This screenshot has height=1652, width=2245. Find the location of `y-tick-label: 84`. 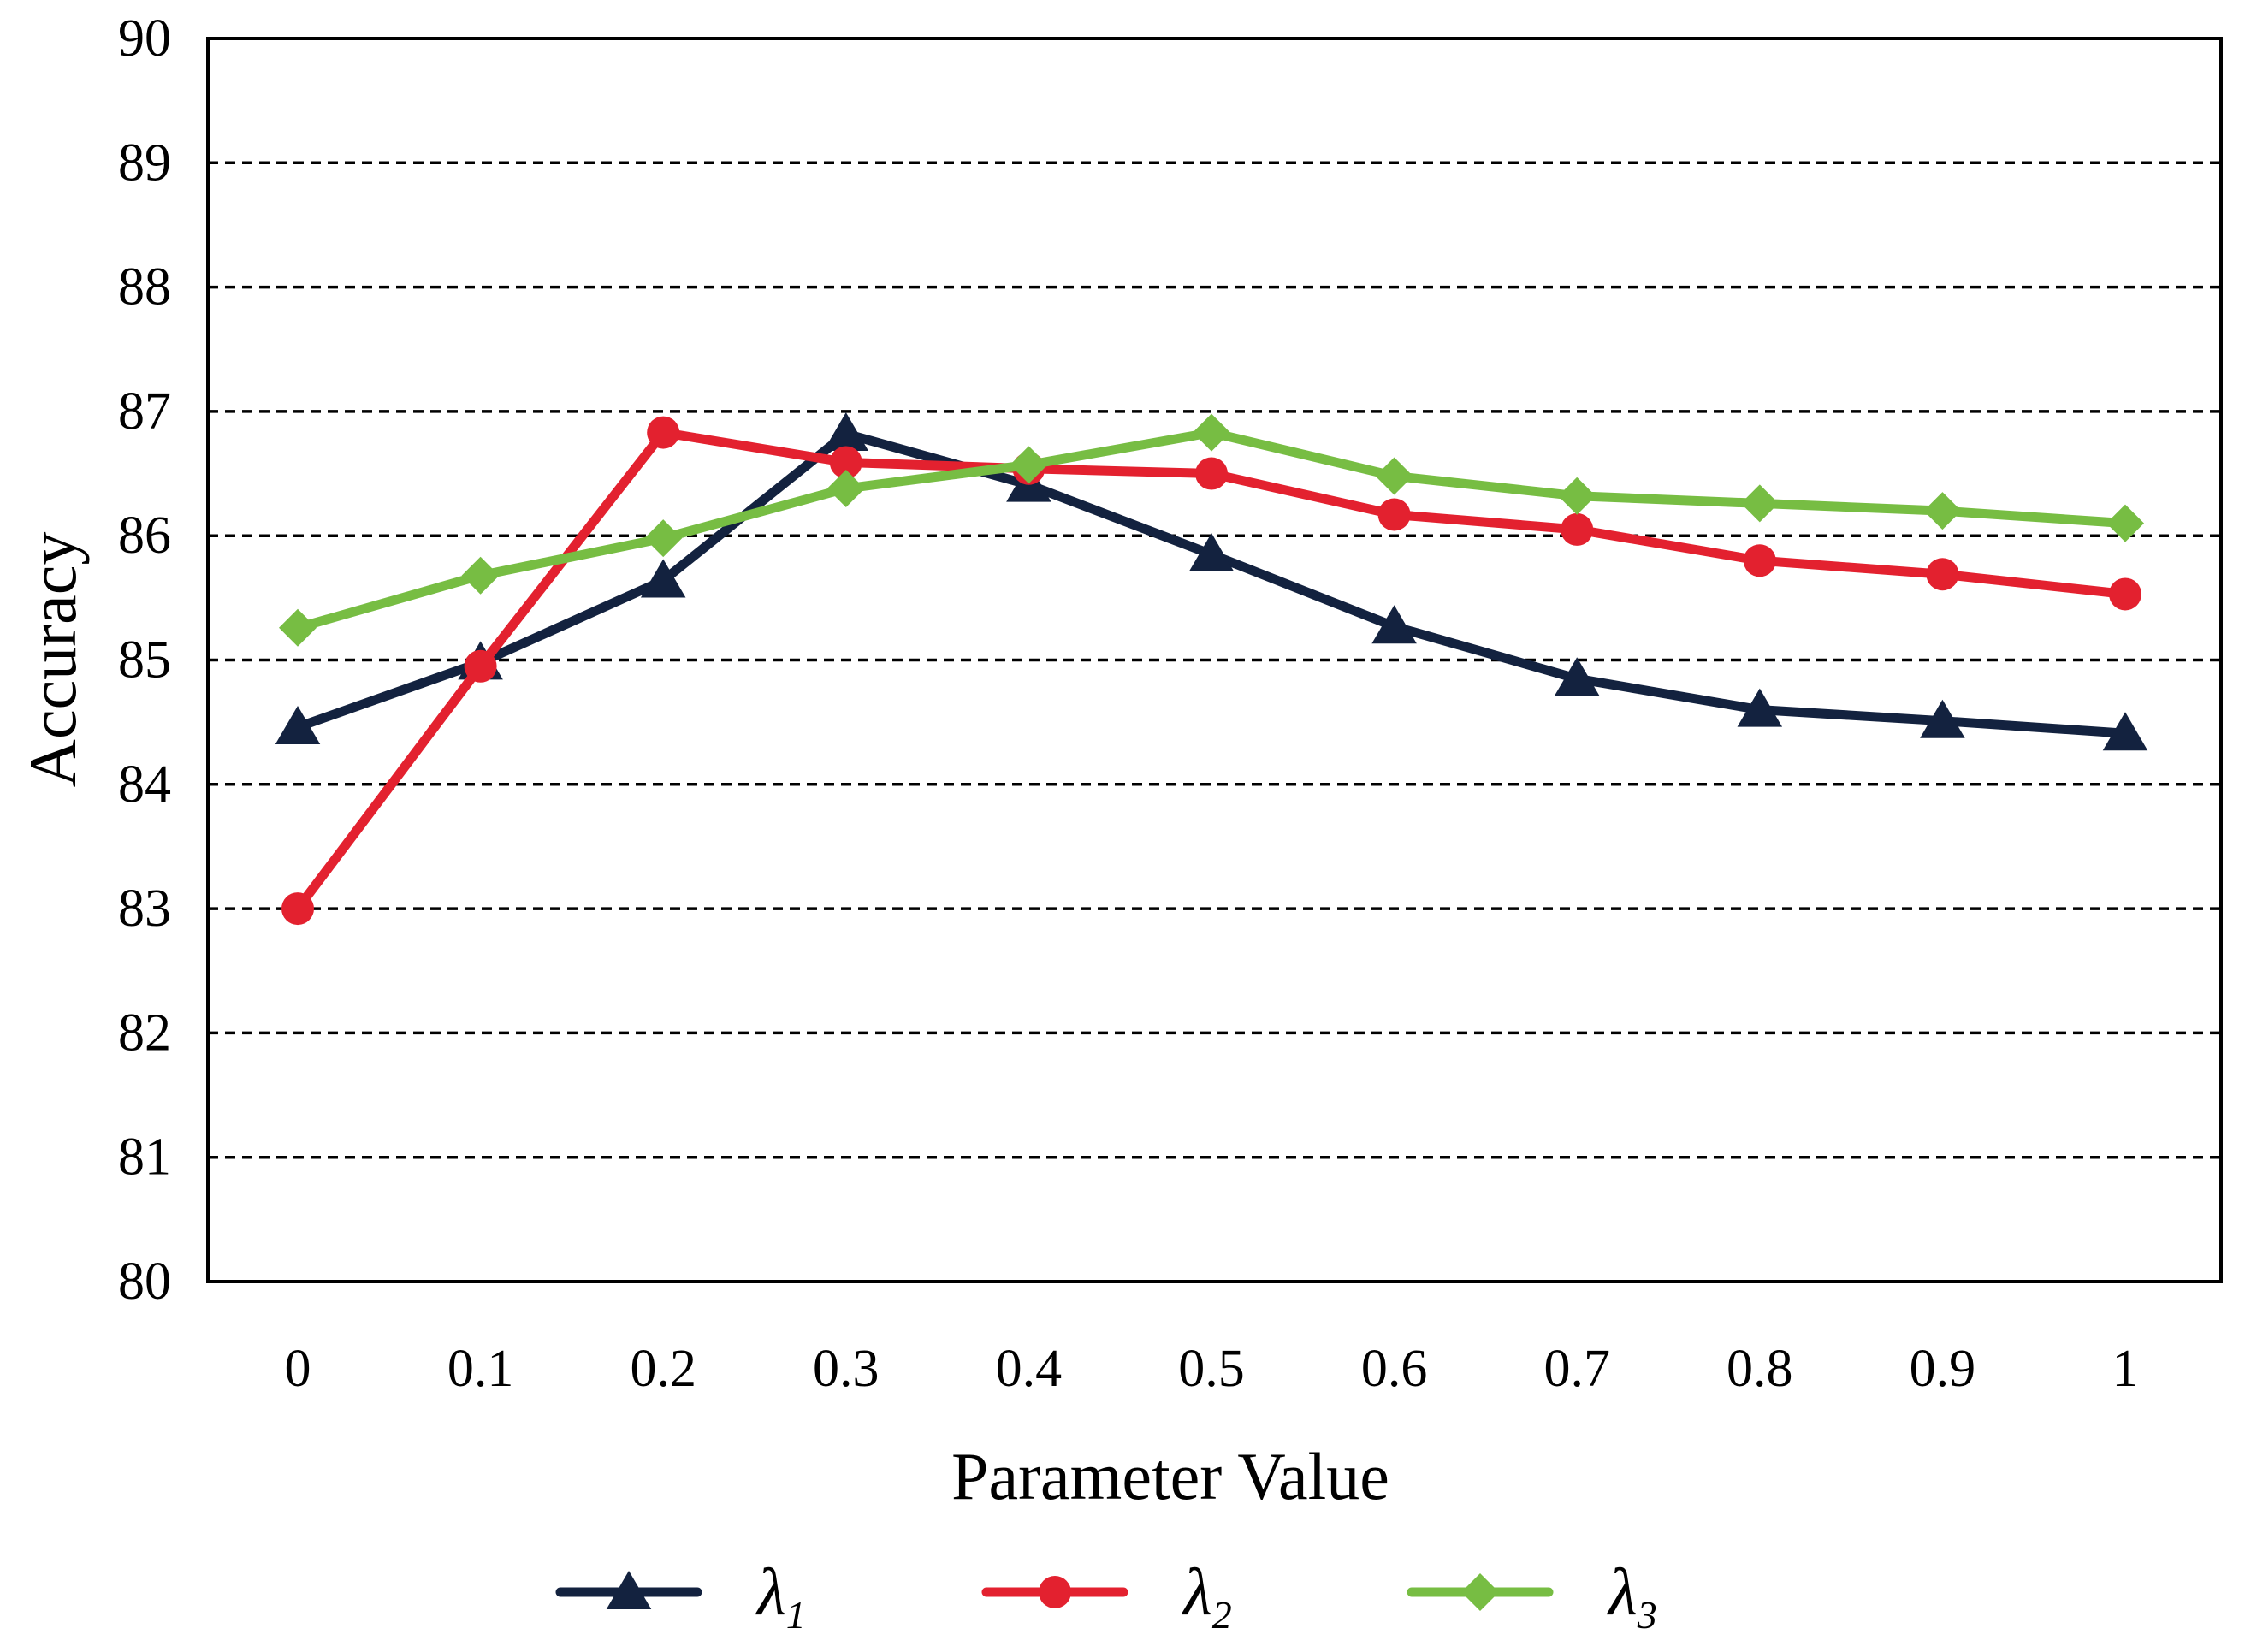

y-tick-label: 84 is located at coordinates (145, 784).